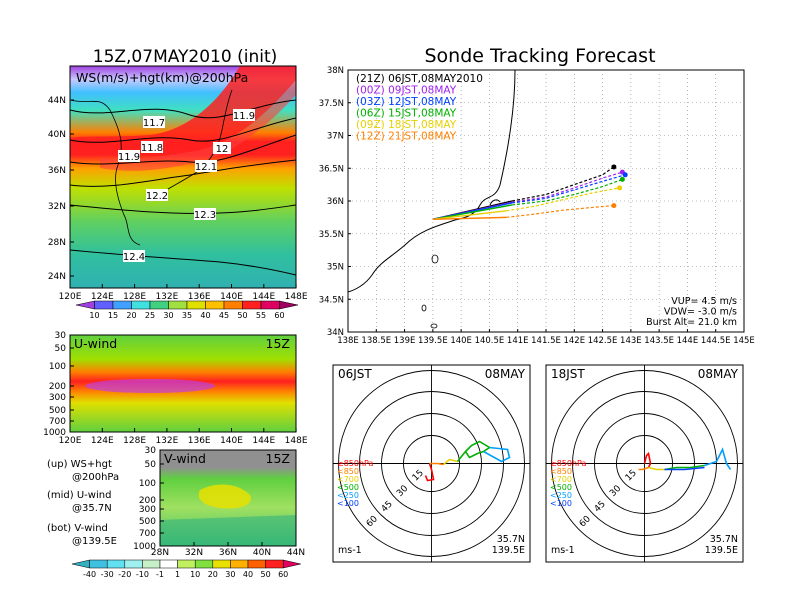 The width and height of the screenshot is (792, 612). I want to click on hodo-loc-lon: 139.5E, so click(508, 550).